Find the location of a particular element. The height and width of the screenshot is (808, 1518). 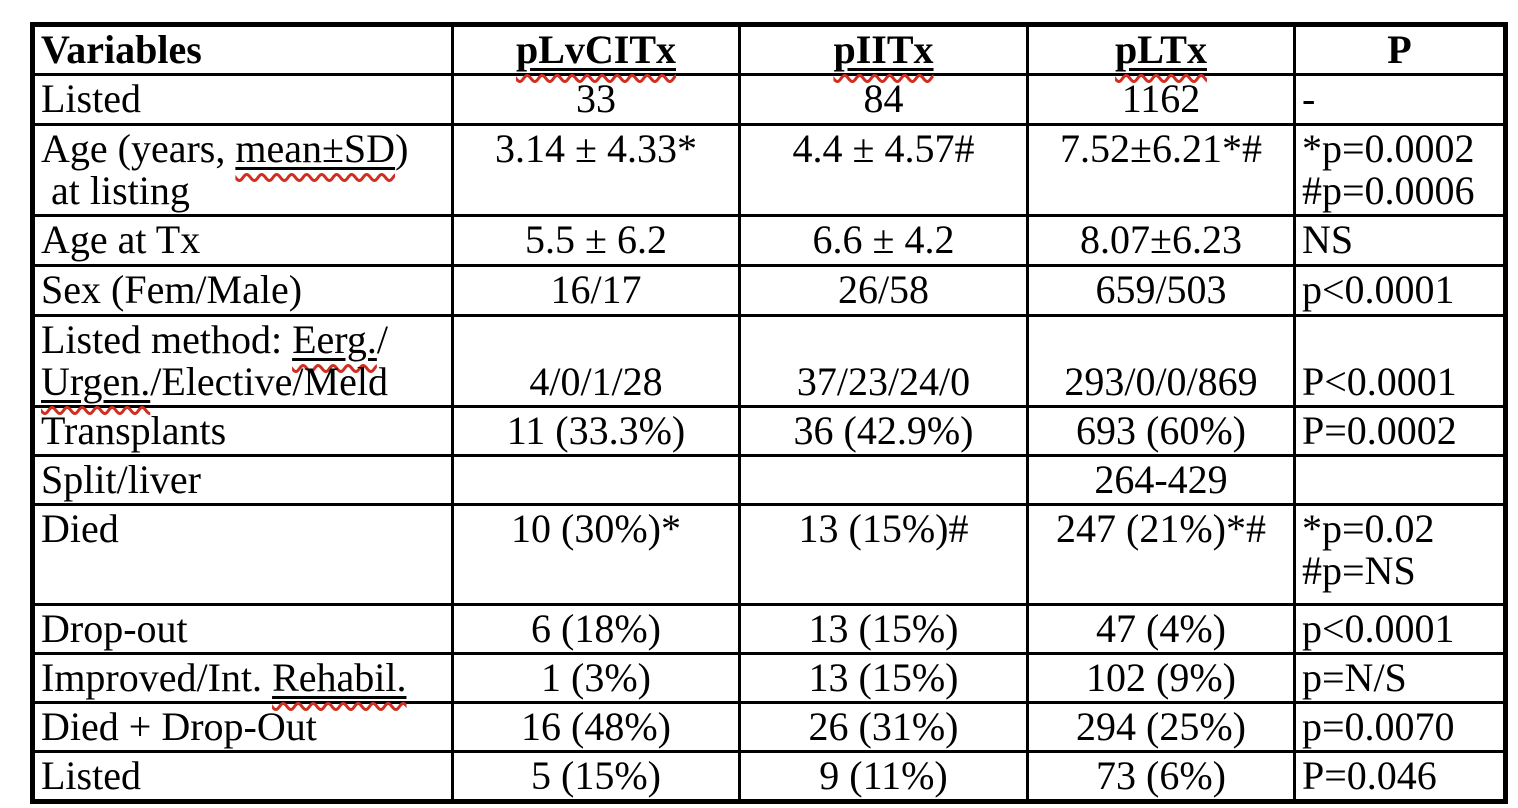

cell-line: Drop-out is located at coordinates (243, 629).